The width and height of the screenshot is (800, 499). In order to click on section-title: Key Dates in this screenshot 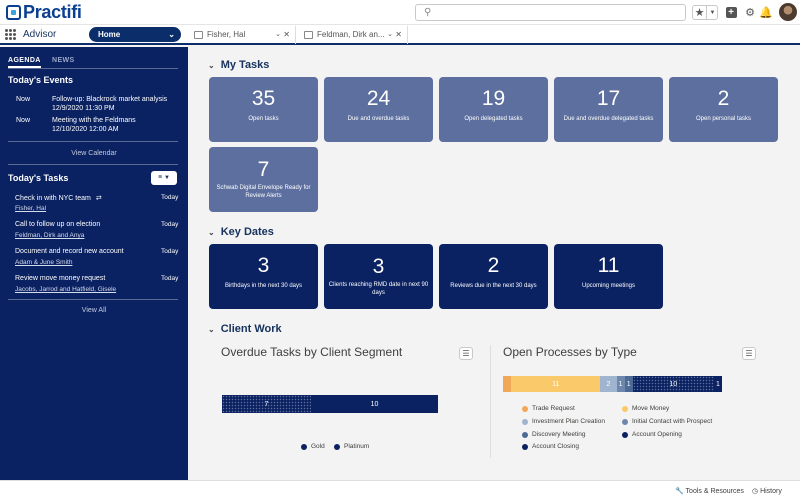, I will do `click(247, 232)`.